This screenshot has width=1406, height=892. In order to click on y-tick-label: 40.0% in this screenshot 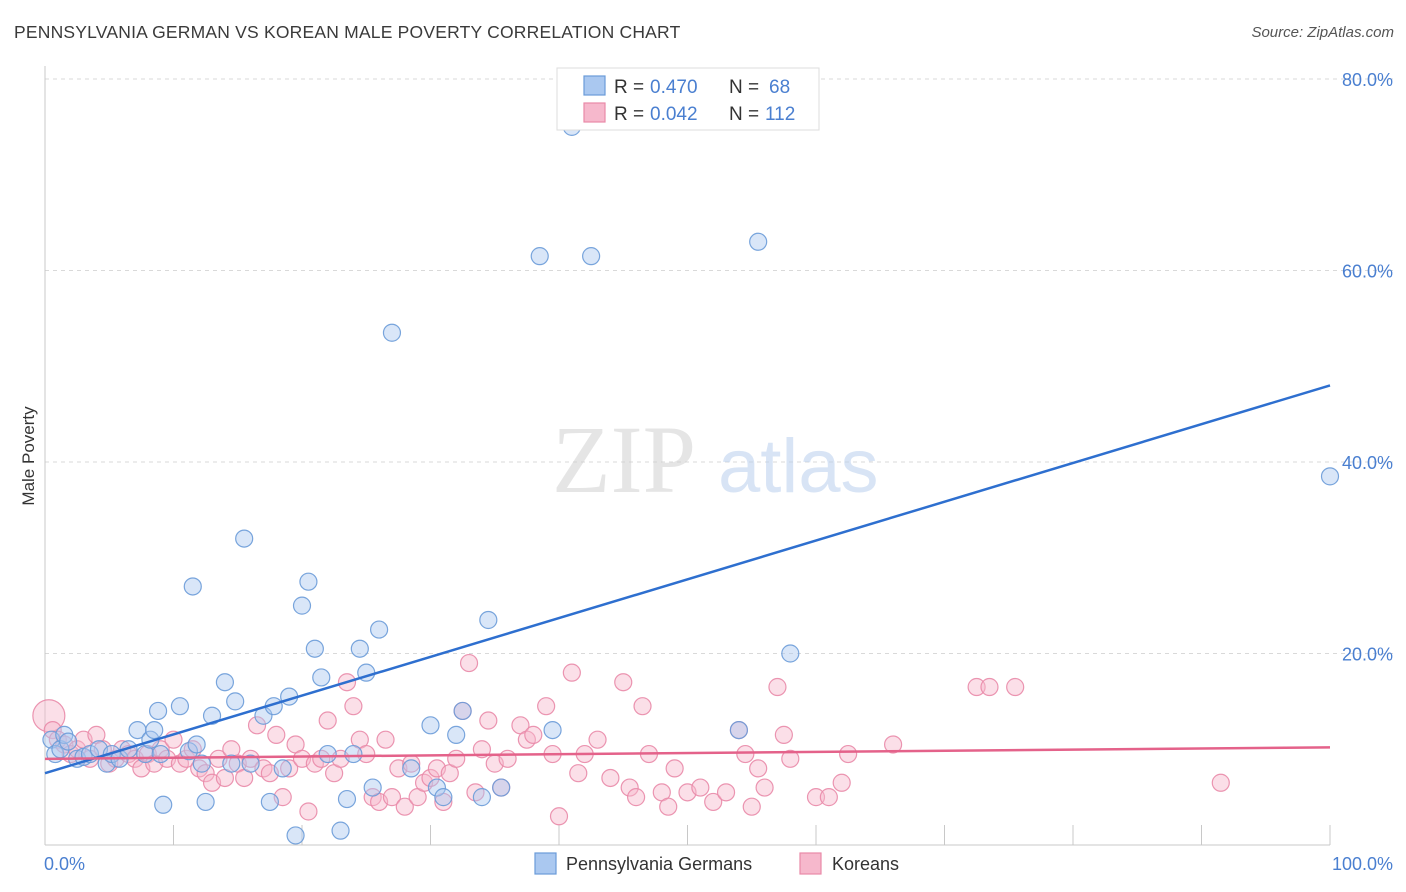, I will do `click(1367, 463)`.